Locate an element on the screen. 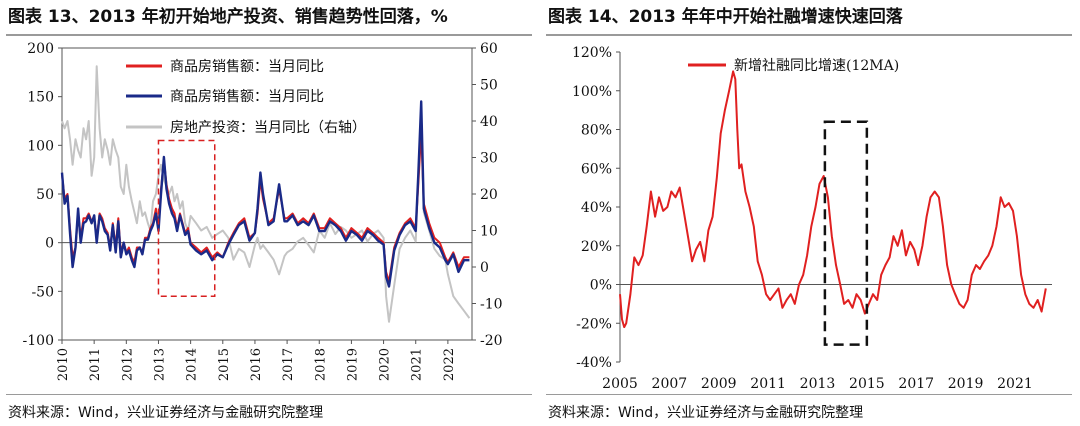 This screenshot has width=1080, height=426. y-left-tick-label: 0 is located at coordinates (49, 244).